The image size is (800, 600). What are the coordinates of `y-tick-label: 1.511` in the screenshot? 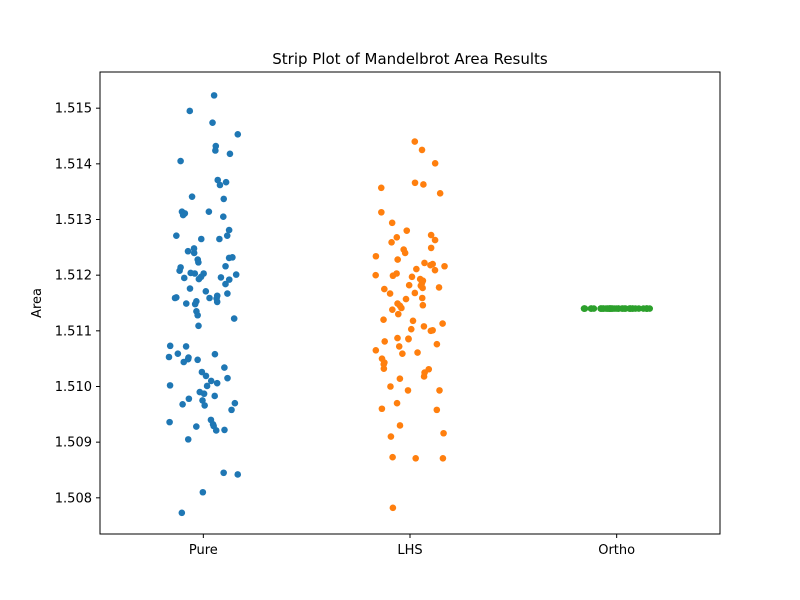 It's located at (73, 331).